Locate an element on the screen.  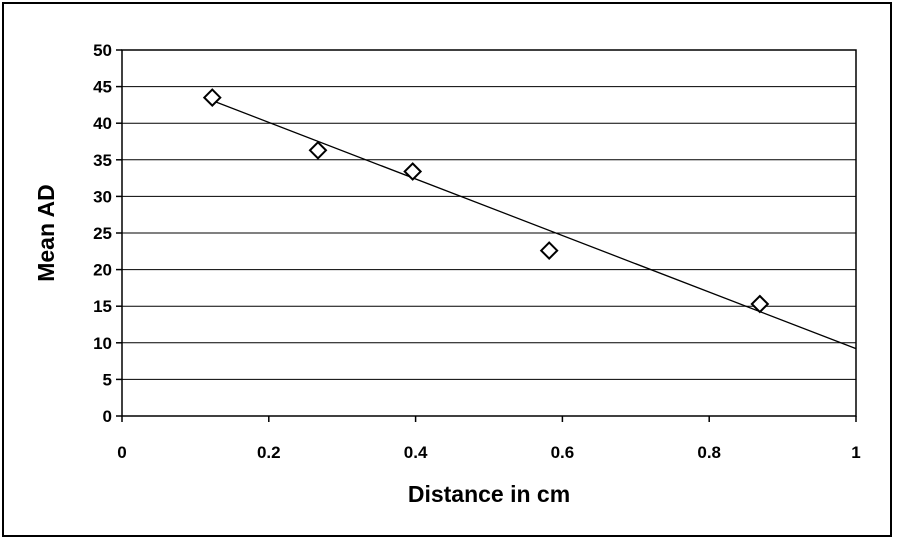
y-tick-label: 20 is located at coordinates (102, 270).